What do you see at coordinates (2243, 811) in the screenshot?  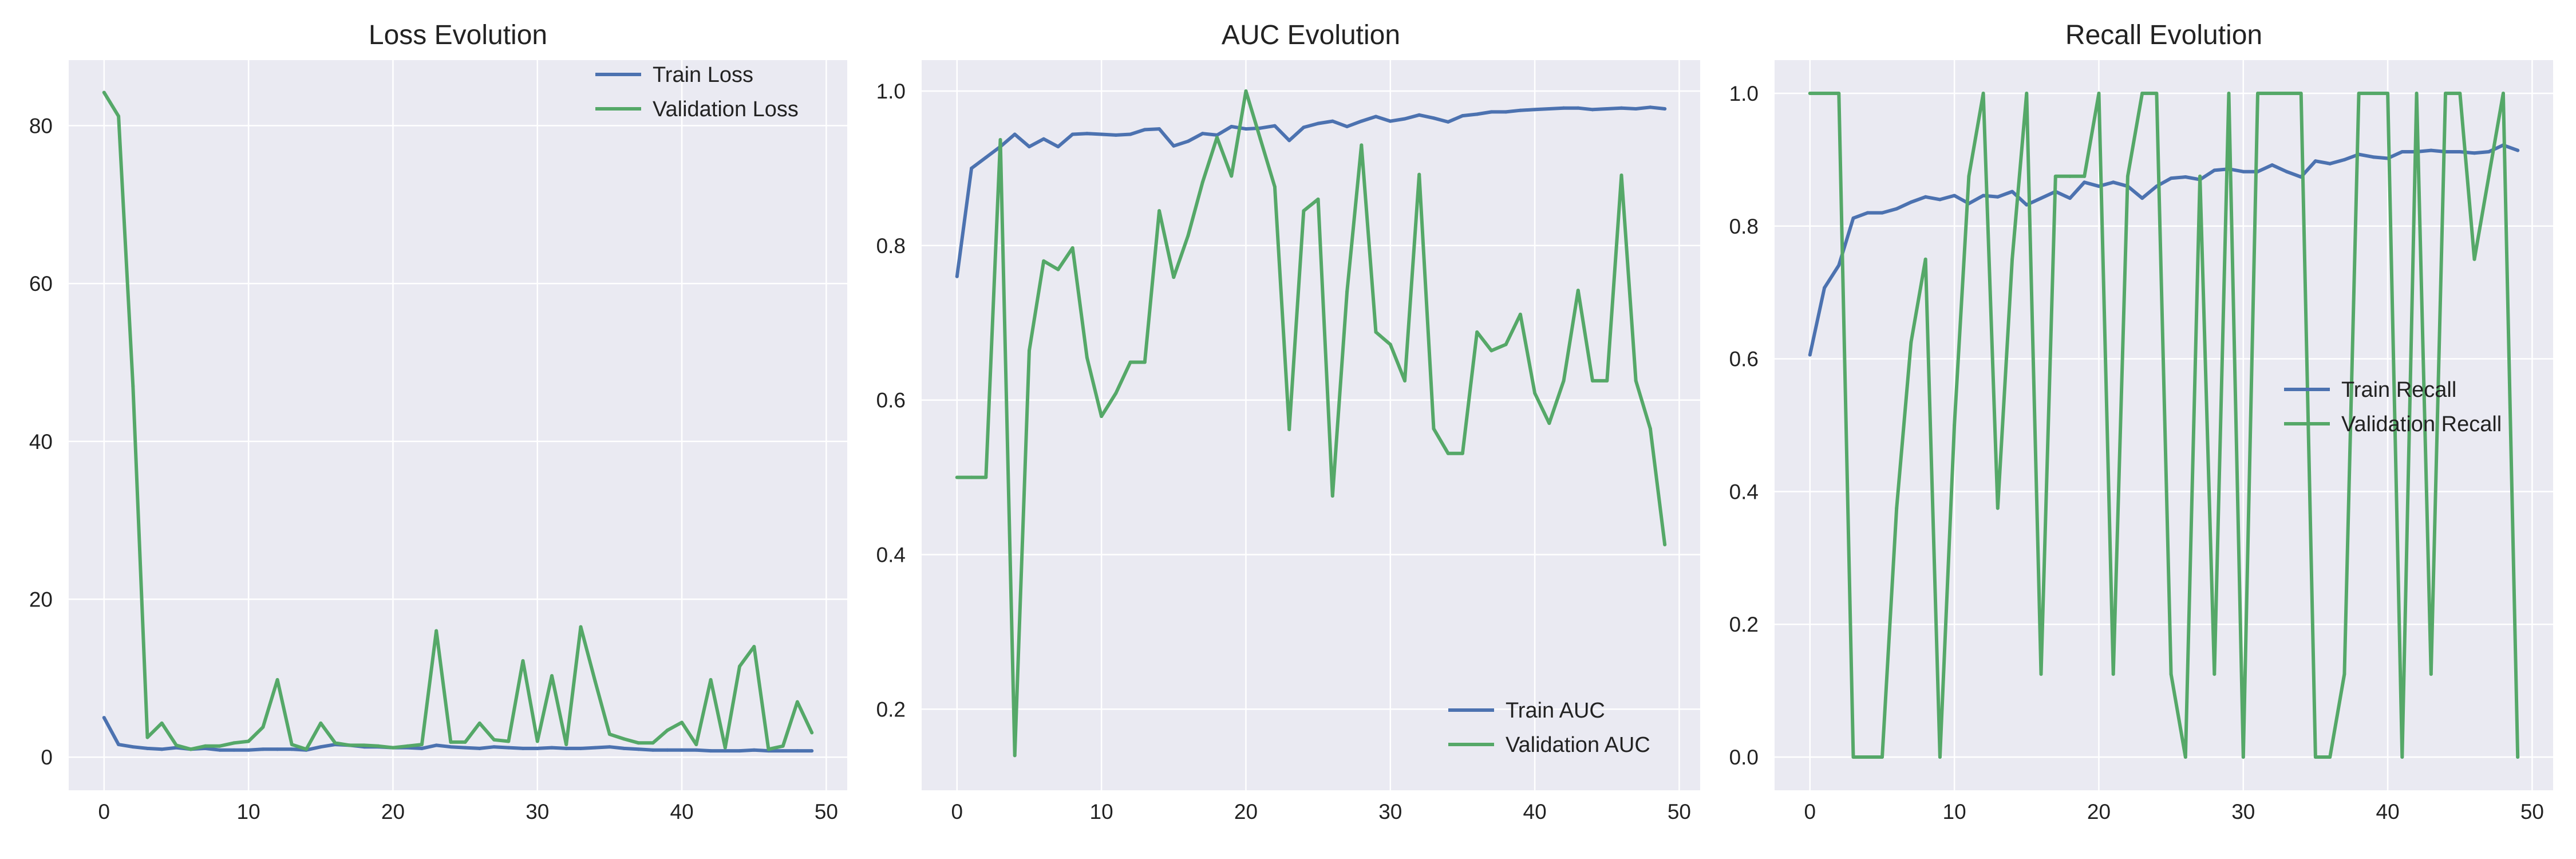 I see `recall-x-tick-label: 30` at bounding box center [2243, 811].